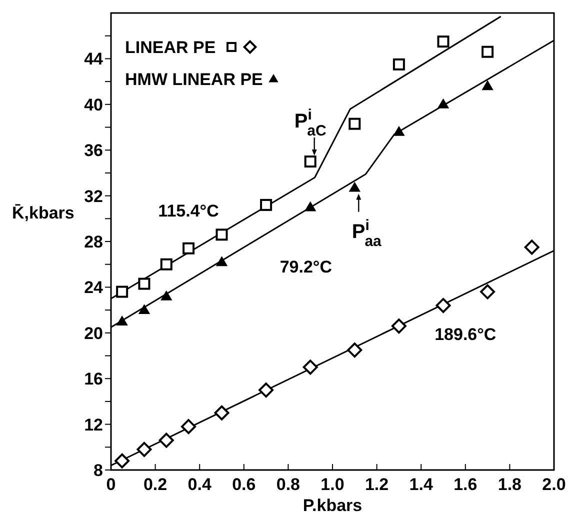  I want to click on y-axis-title: K̄,kbars, so click(43, 213).